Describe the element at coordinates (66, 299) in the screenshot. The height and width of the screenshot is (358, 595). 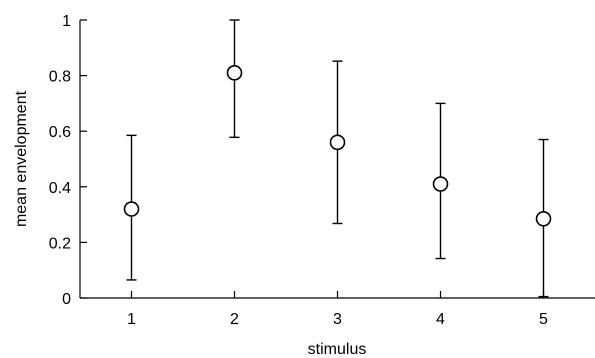
I see `y-tick-label: 0` at that location.